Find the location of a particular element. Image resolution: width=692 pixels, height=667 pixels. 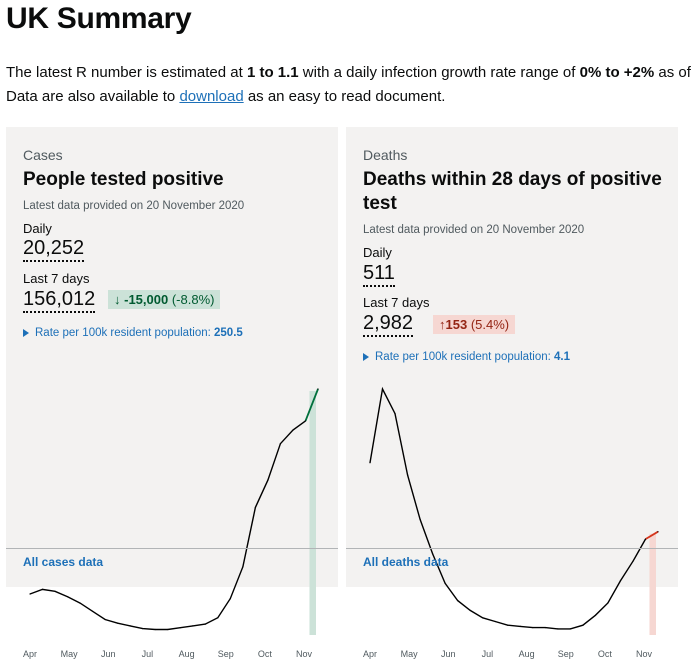

cases-change-badge: ↓ -15,000 (-8.8%) is located at coordinates (164, 299).